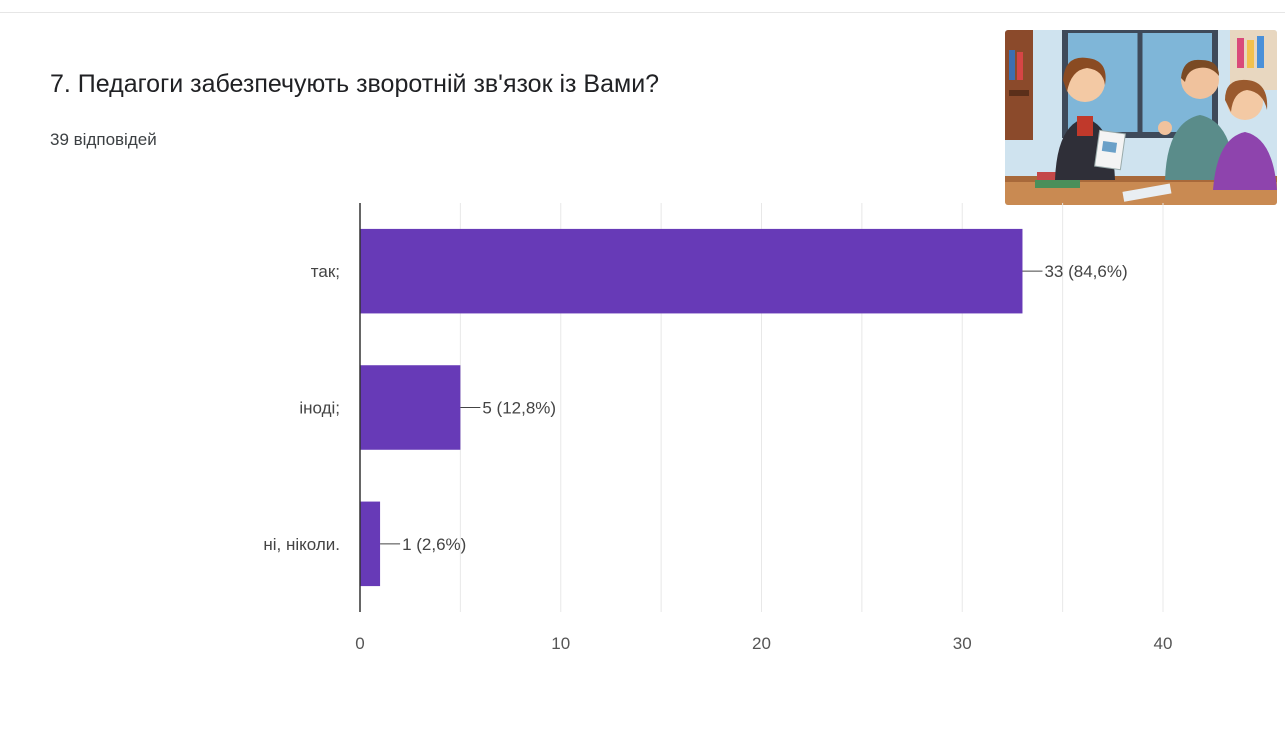  What do you see at coordinates (103, 139) in the screenshot?
I see `response-count: 39 відповідей` at bounding box center [103, 139].